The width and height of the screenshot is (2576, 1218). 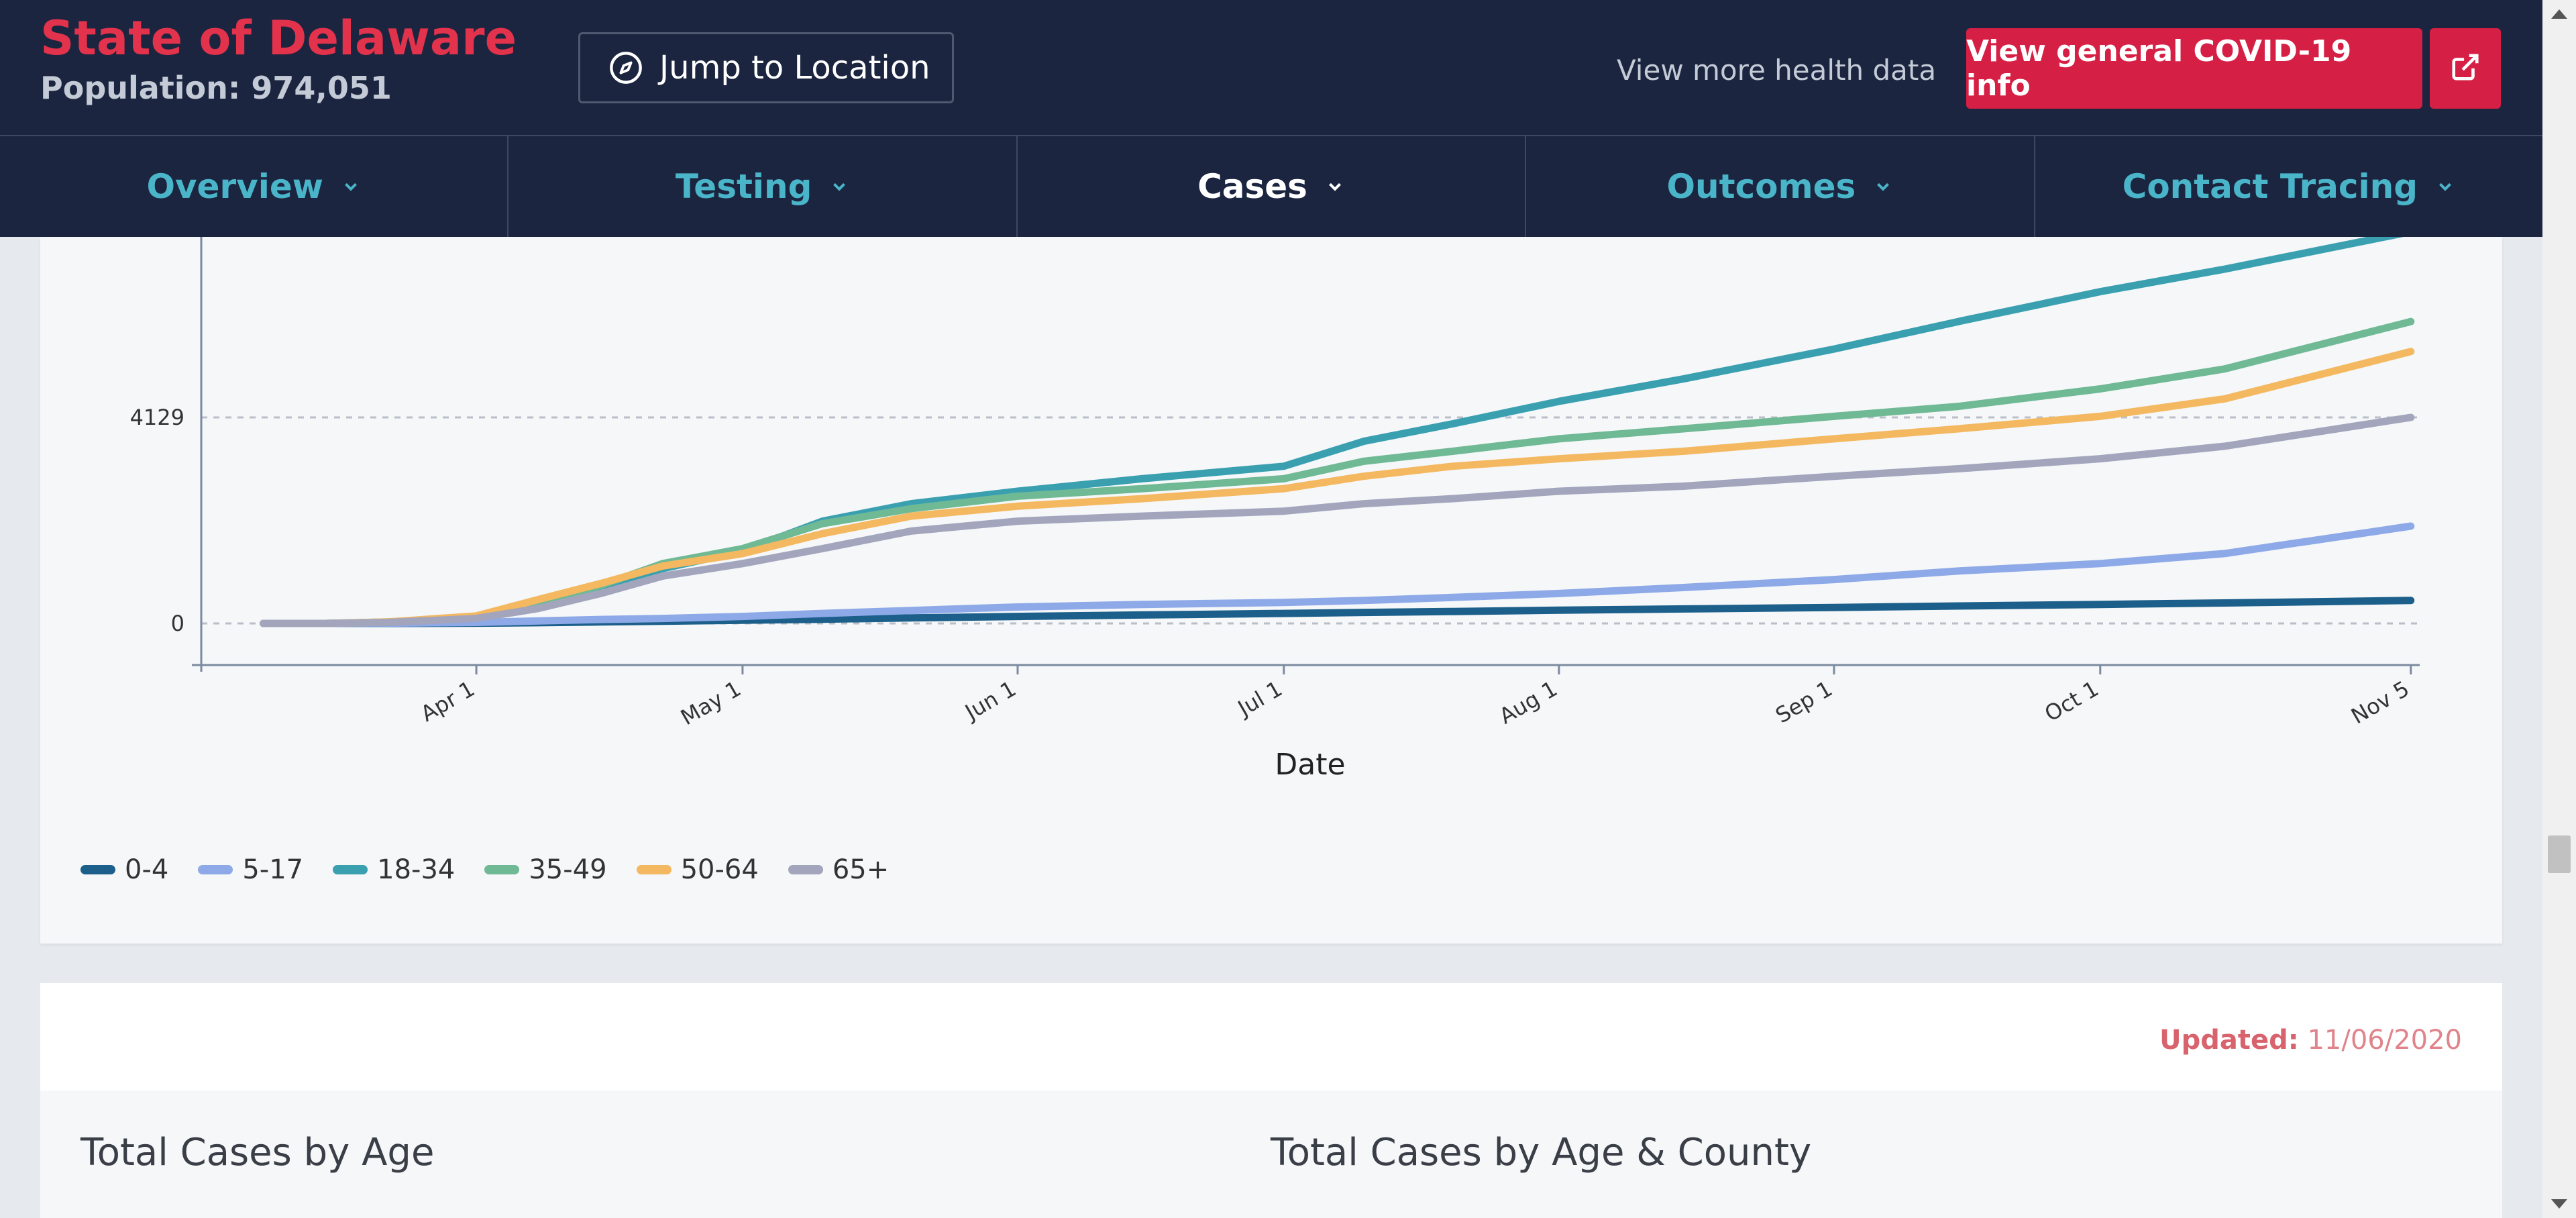 What do you see at coordinates (2229, 1041) in the screenshot?
I see `updated-label: Updated:` at bounding box center [2229, 1041].